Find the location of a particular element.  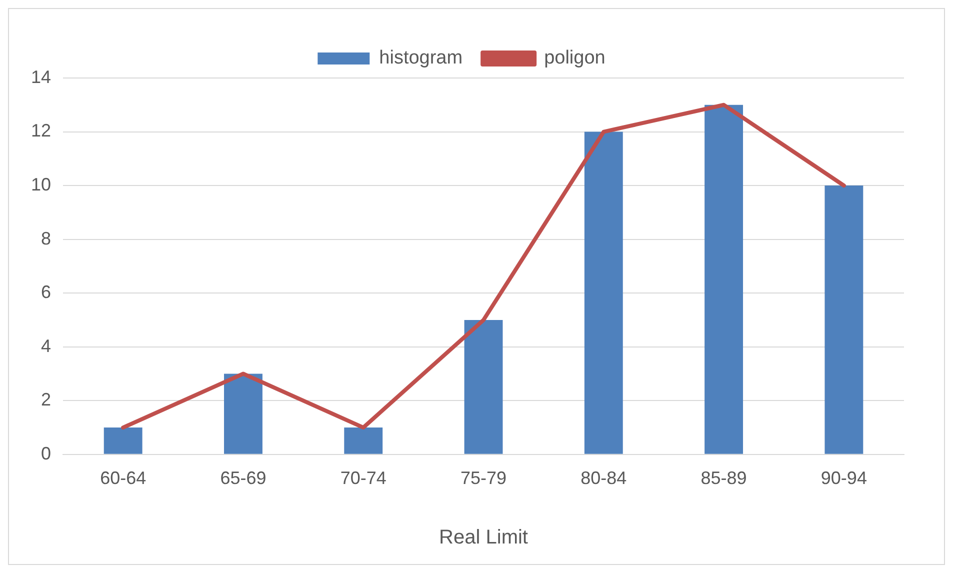

y-tick-label: 6 is located at coordinates (46, 292).